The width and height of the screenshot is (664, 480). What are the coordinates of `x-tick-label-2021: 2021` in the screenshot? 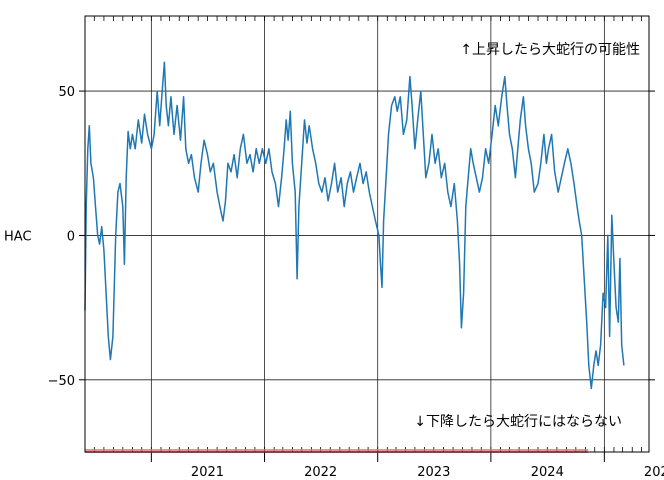 It's located at (207, 472).